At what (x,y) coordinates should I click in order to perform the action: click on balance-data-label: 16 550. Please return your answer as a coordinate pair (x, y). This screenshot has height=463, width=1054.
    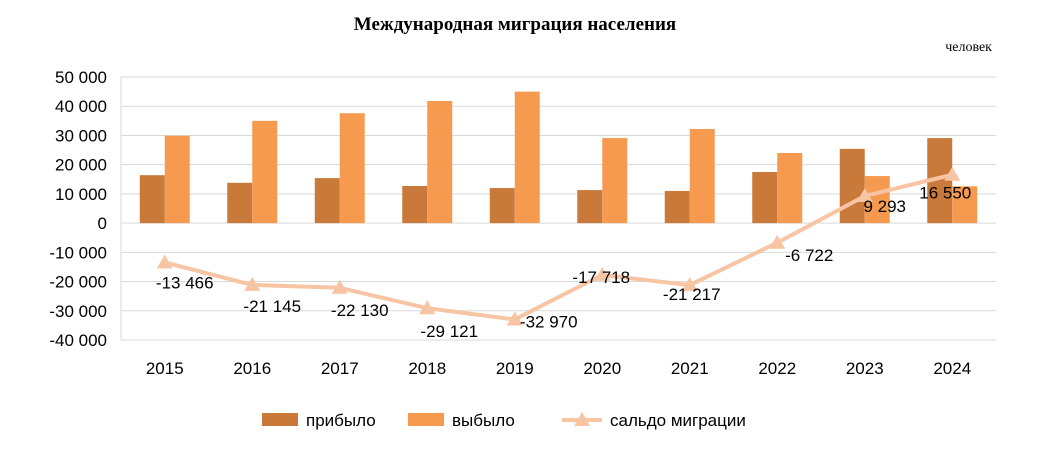
    Looking at the image, I should click on (945, 193).